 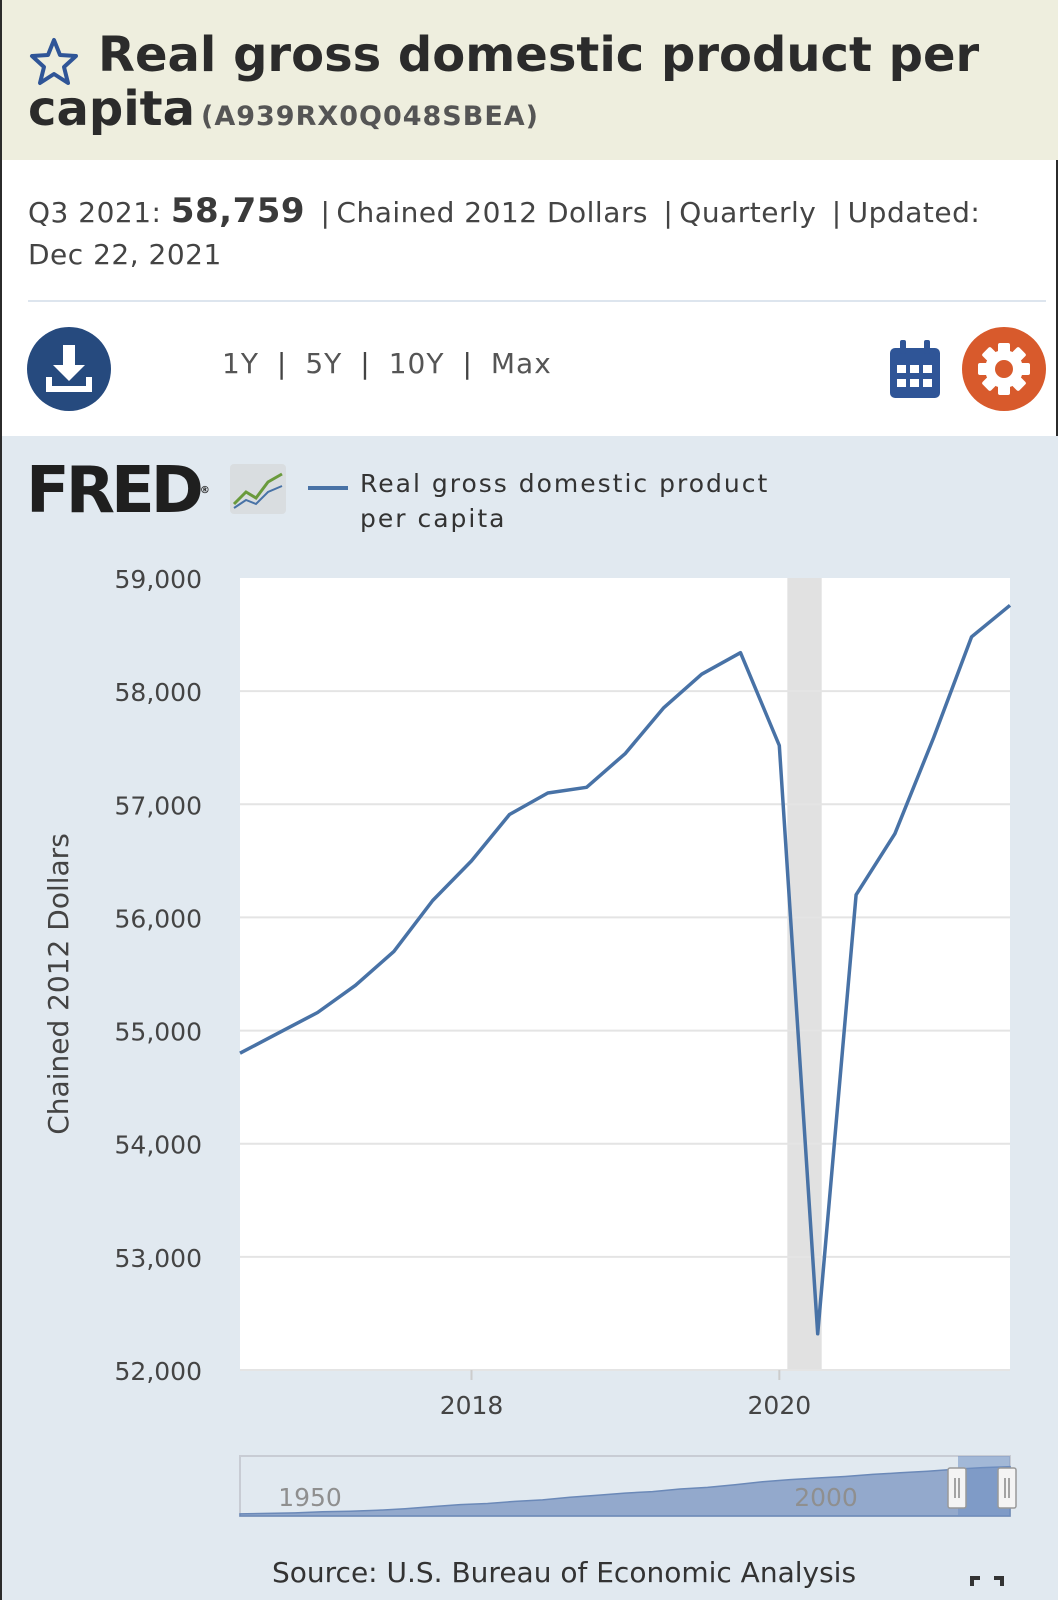 I want to click on source-note: Source: U.S. Bureau of Economic Analysis, so click(x=564, y=1572).